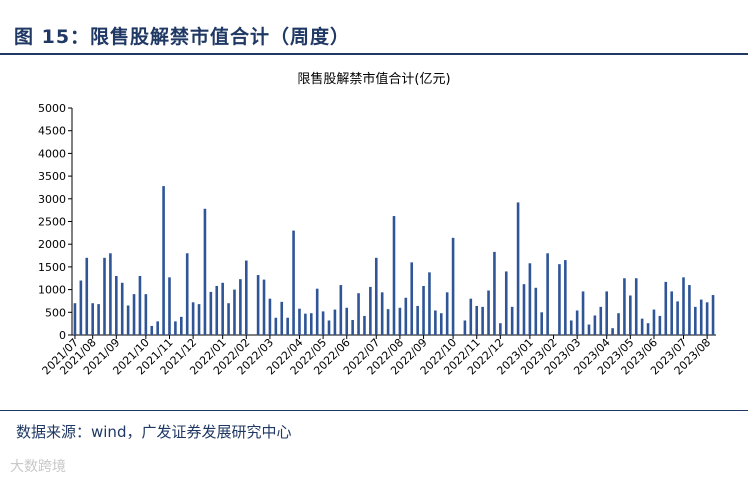 The width and height of the screenshot is (748, 482). I want to click on chart-title: 限售股解禁市值合计(亿元), so click(373, 79).